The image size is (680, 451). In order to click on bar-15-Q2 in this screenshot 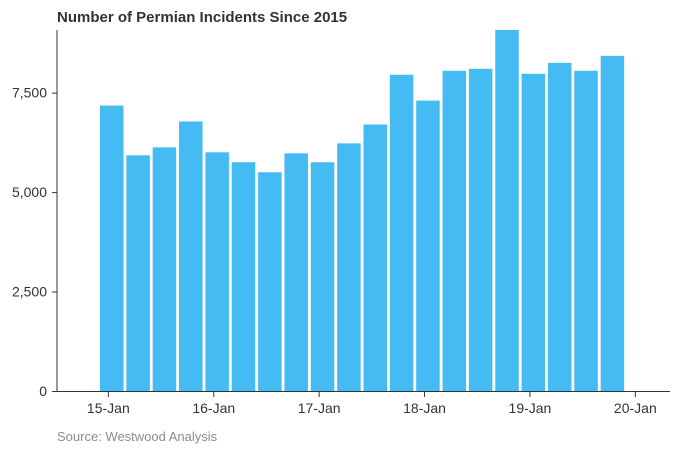, I will do `click(138, 273)`.